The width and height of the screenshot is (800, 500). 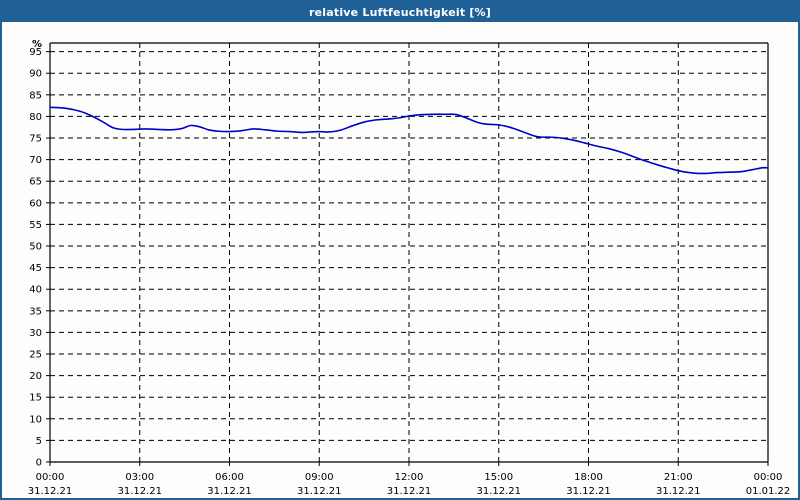 I want to click on x-tick-time-label: 18:00, so click(x=588, y=477).